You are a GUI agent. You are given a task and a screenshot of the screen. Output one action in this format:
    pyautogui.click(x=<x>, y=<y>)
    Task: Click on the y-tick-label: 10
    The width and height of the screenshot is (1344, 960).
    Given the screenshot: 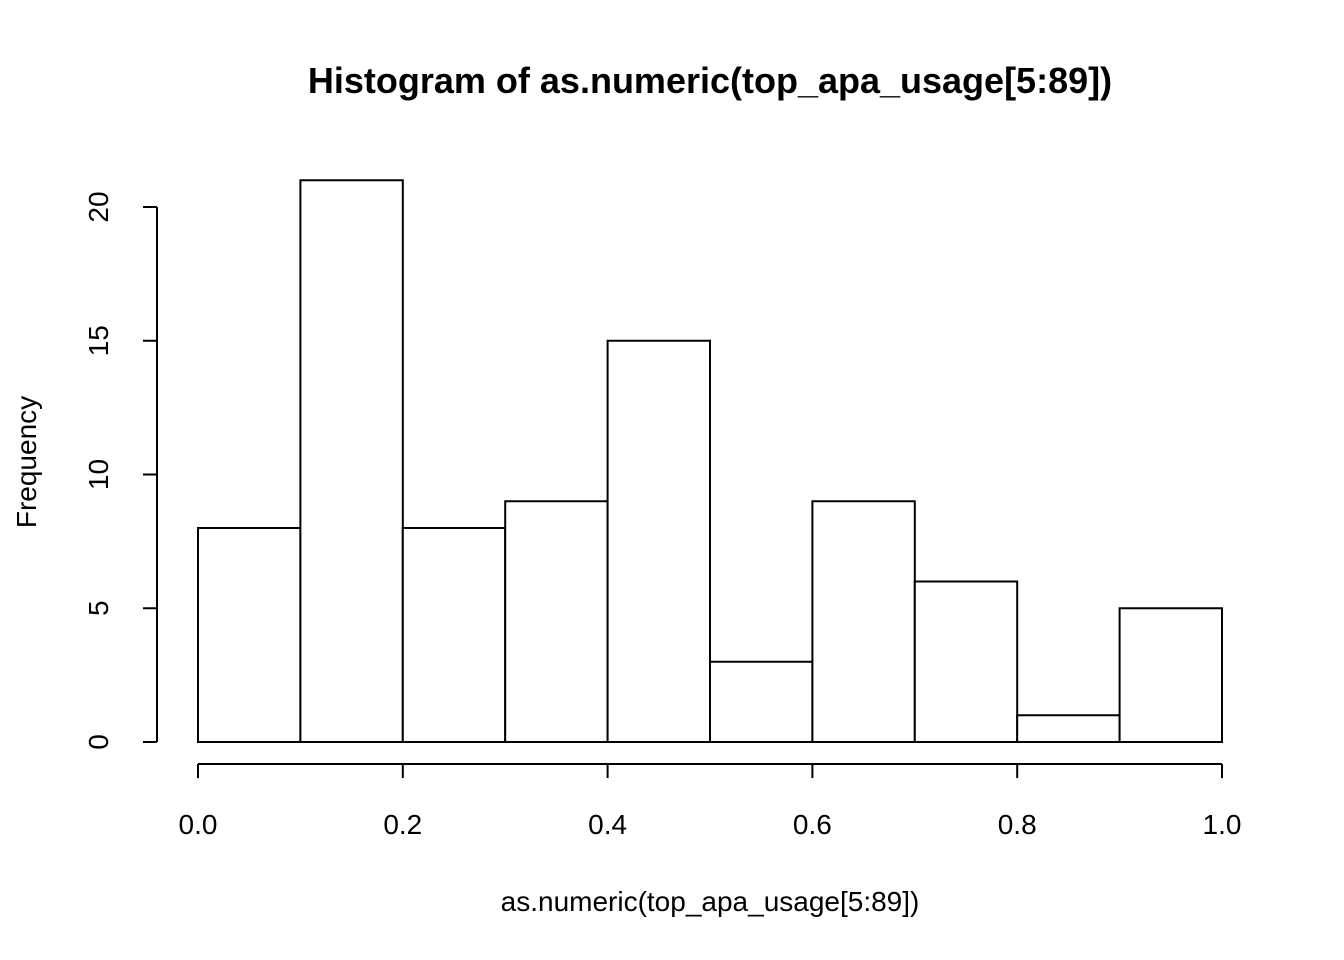 What is the action you would take?
    pyautogui.click(x=98, y=474)
    